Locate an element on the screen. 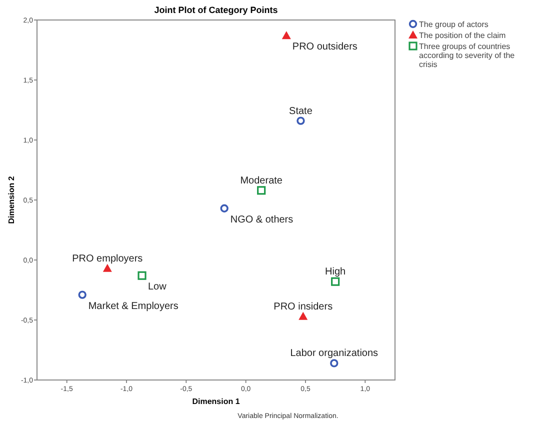  chart-title: Joint Plot of Category Points is located at coordinates (216, 10).